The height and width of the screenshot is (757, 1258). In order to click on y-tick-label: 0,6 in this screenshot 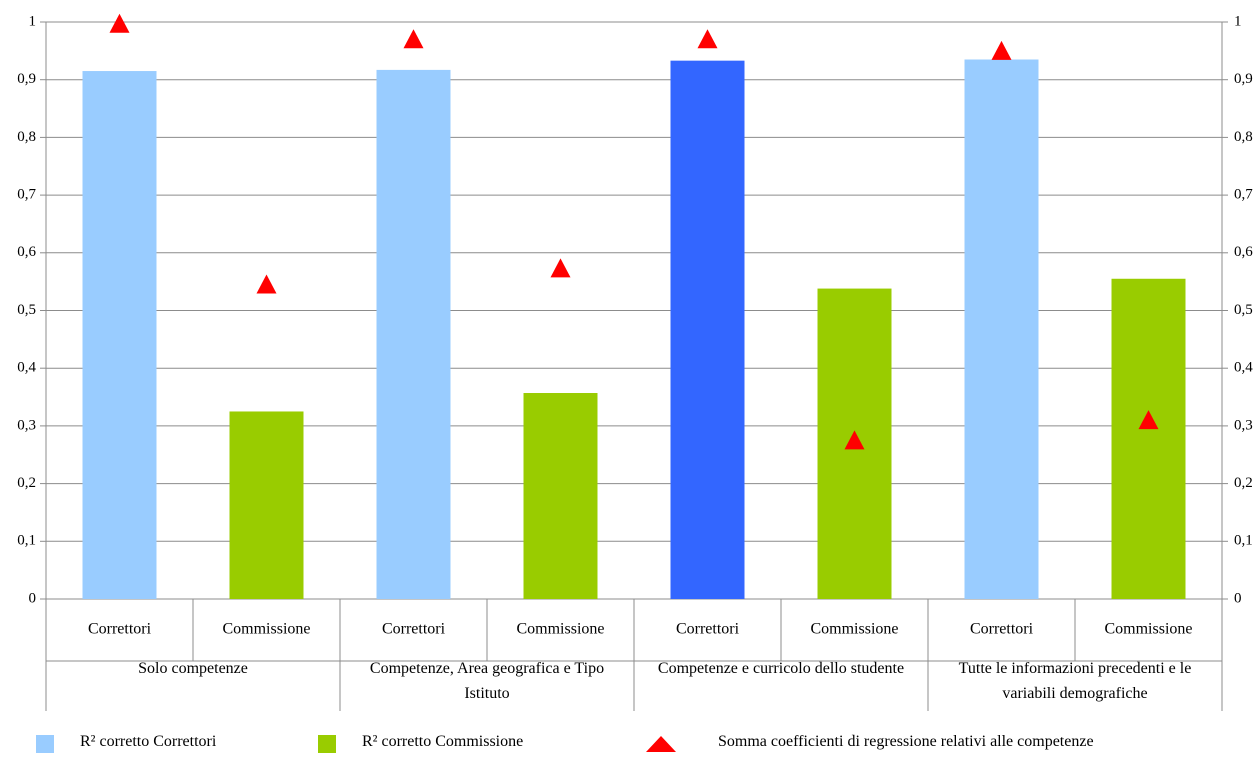, I will do `click(26, 252)`.